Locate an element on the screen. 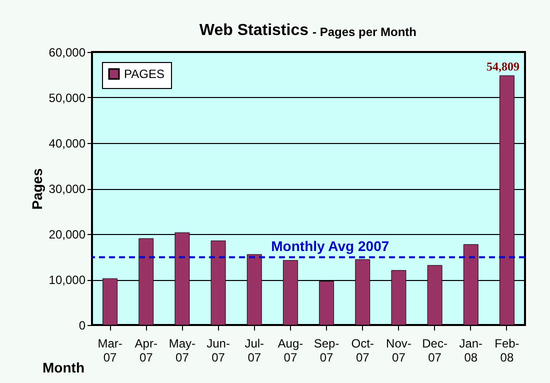 This screenshot has height=383, width=550. x-tick-label: Jul-07 is located at coordinates (254, 350).